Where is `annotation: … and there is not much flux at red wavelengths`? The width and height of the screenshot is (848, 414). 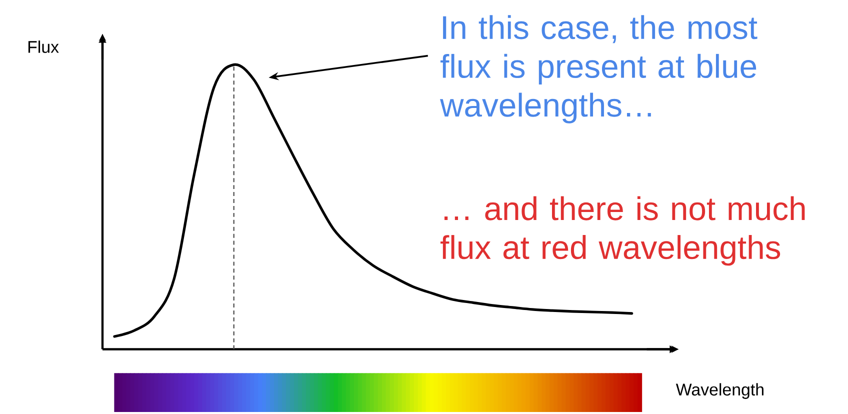
annotation: … and there is not much flux at red wavelengths is located at coordinates (622, 231).